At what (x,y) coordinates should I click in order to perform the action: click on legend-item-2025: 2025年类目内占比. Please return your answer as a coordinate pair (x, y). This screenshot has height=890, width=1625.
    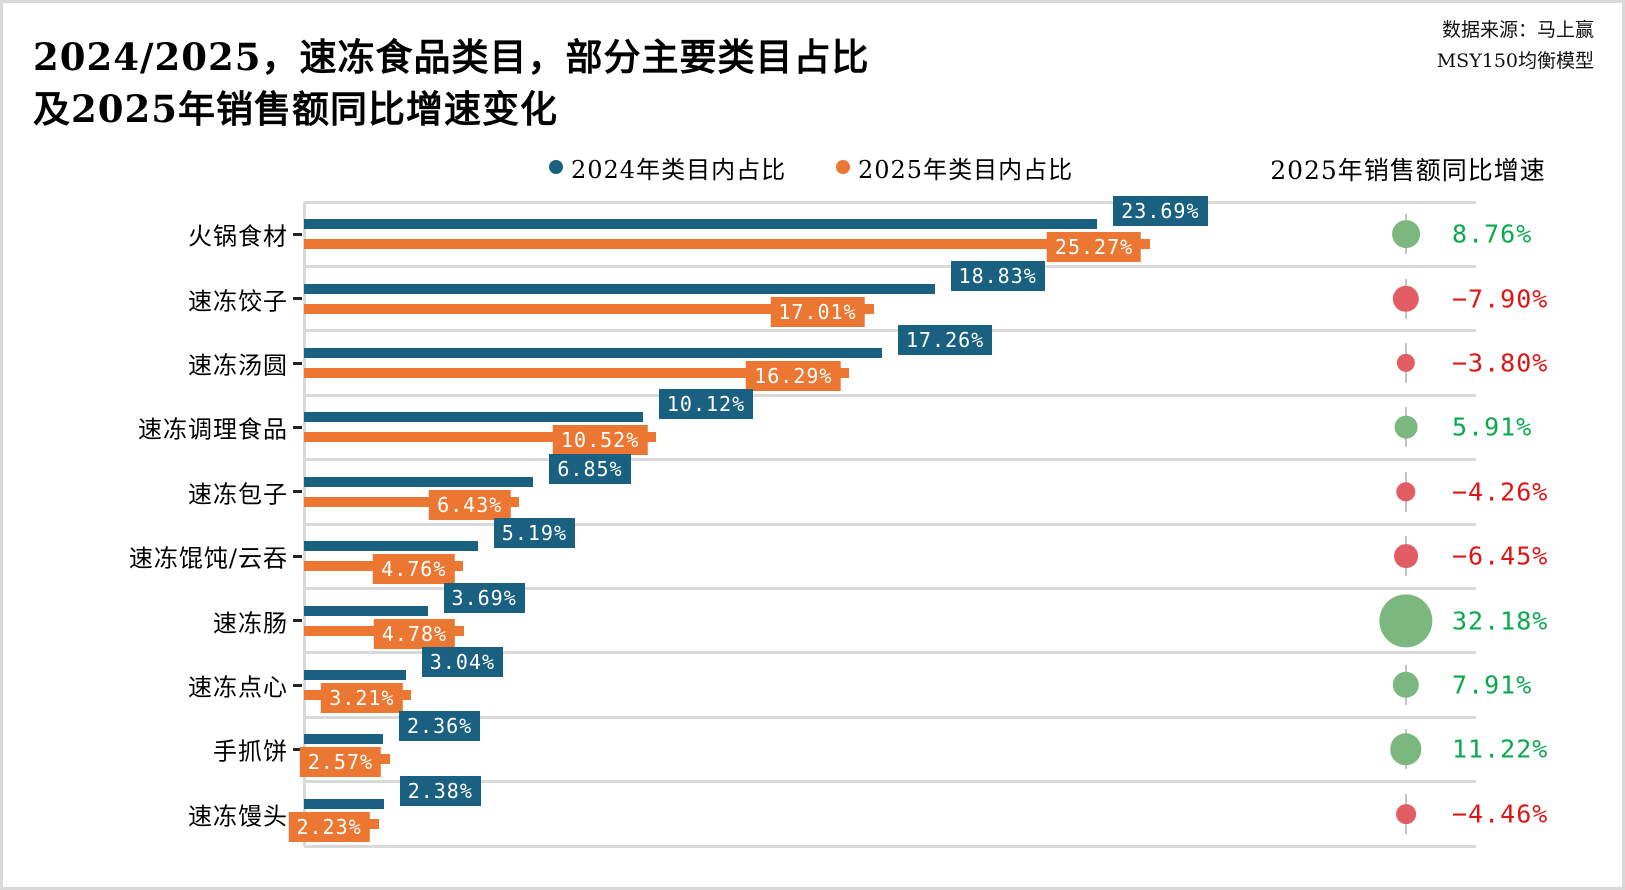
    Looking at the image, I should click on (955, 167).